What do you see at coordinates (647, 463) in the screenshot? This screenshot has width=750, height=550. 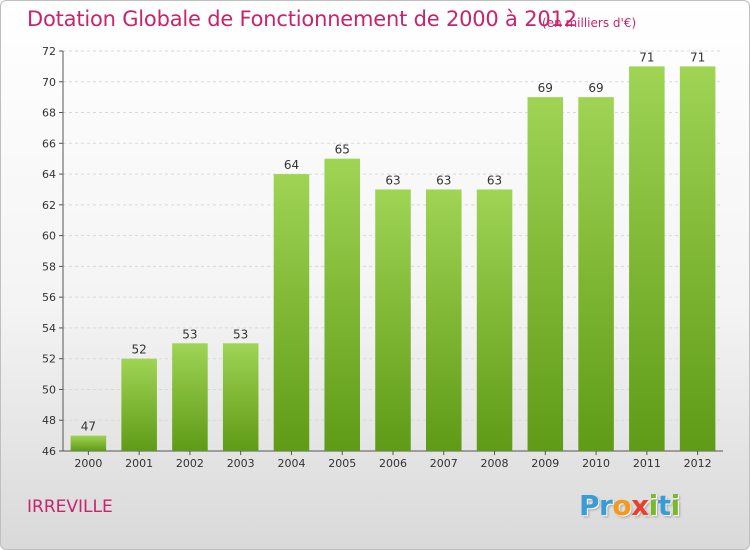 I see `x-tick-label: 2011` at bounding box center [647, 463].